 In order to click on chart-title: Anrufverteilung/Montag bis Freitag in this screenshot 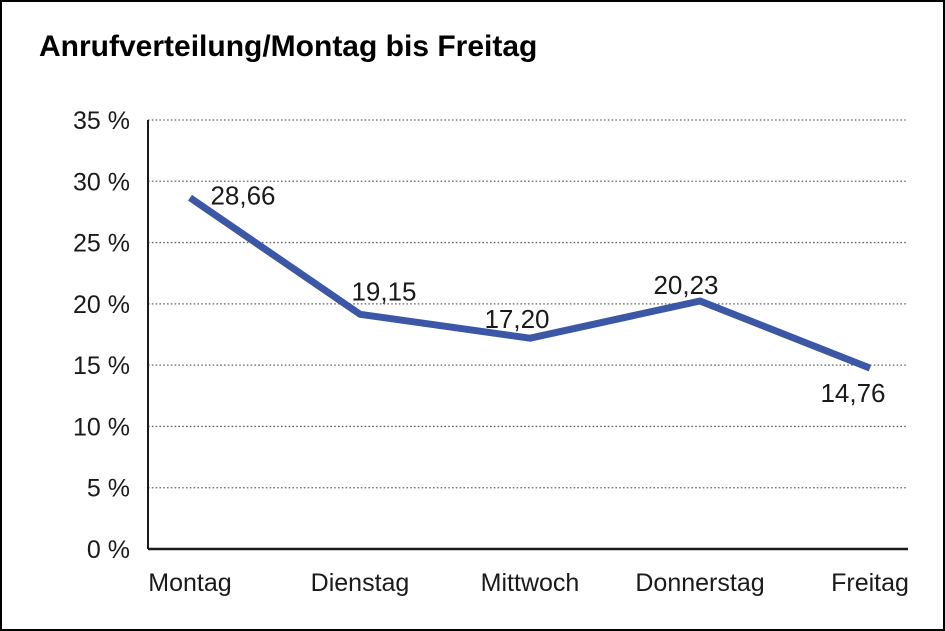, I will do `click(288, 46)`.